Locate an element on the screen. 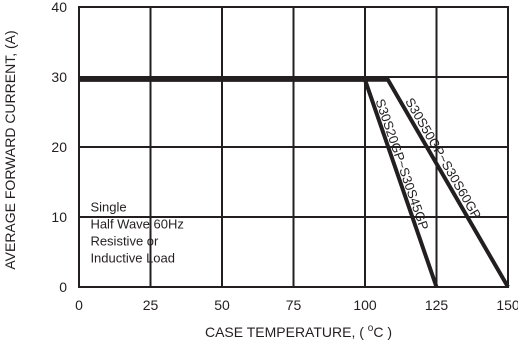 The height and width of the screenshot is (347, 518). y-tick-label: 20 is located at coordinates (59, 147).